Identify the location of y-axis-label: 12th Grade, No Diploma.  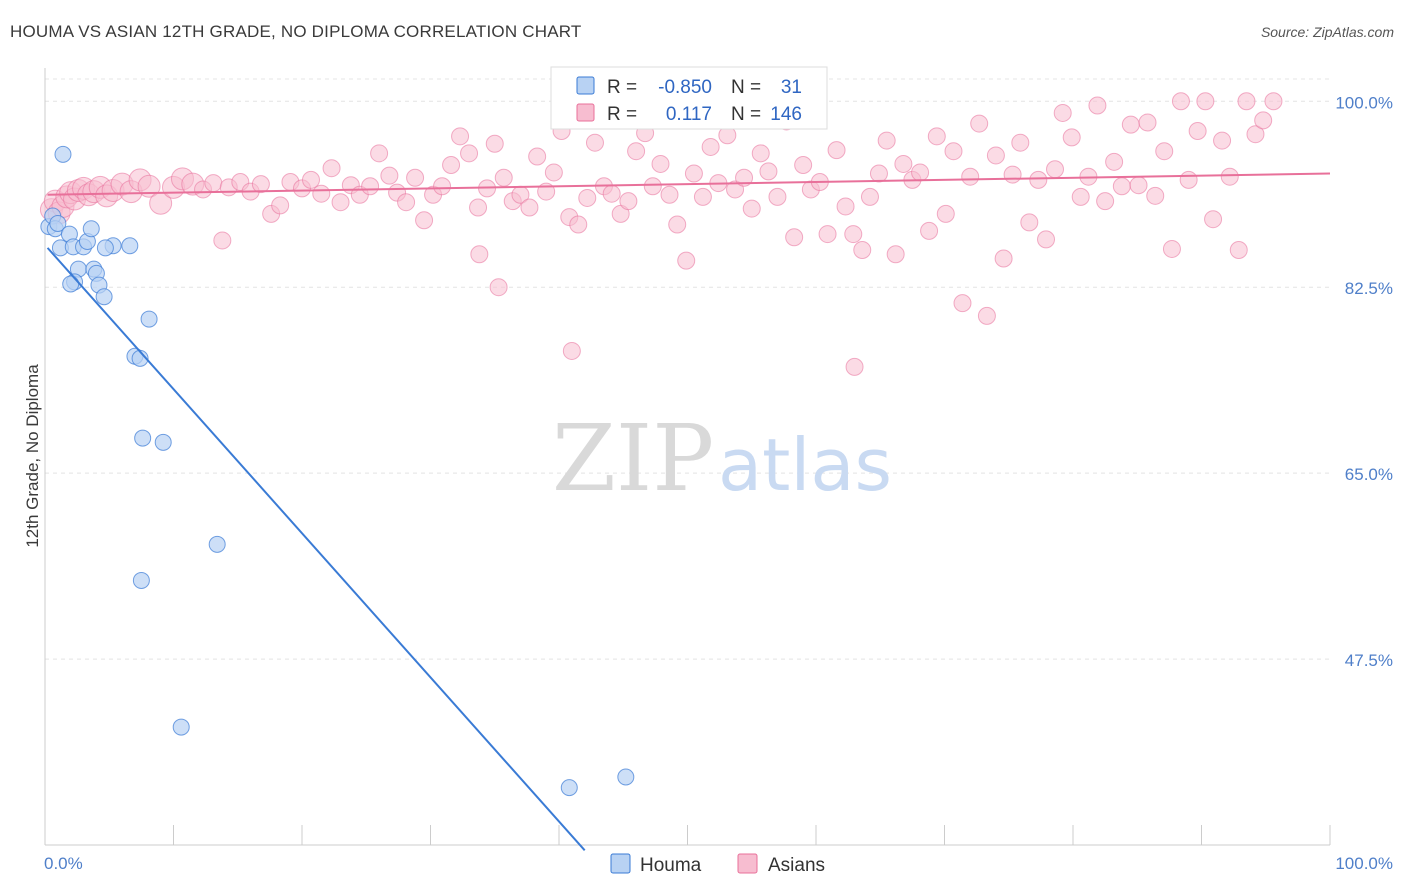
(32, 456).